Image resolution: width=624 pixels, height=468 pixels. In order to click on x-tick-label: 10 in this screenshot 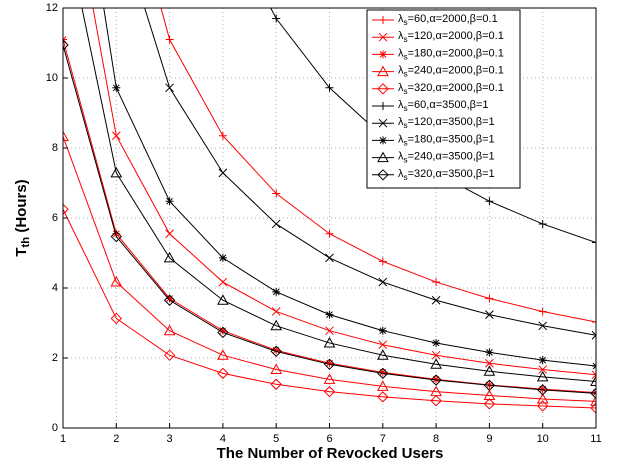, I will do `click(543, 439)`.